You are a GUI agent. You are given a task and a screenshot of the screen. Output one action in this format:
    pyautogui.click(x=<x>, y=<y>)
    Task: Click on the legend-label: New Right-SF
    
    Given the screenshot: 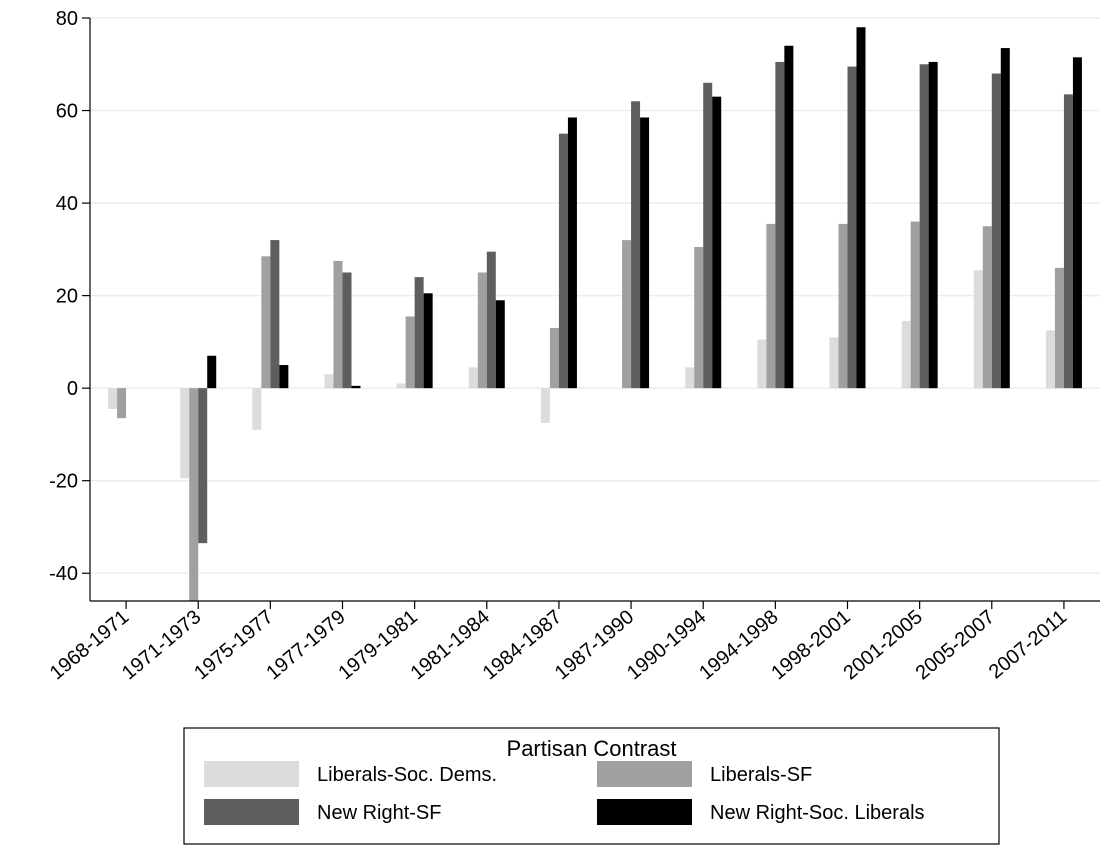 What is the action you would take?
    pyautogui.click(x=379, y=813)
    